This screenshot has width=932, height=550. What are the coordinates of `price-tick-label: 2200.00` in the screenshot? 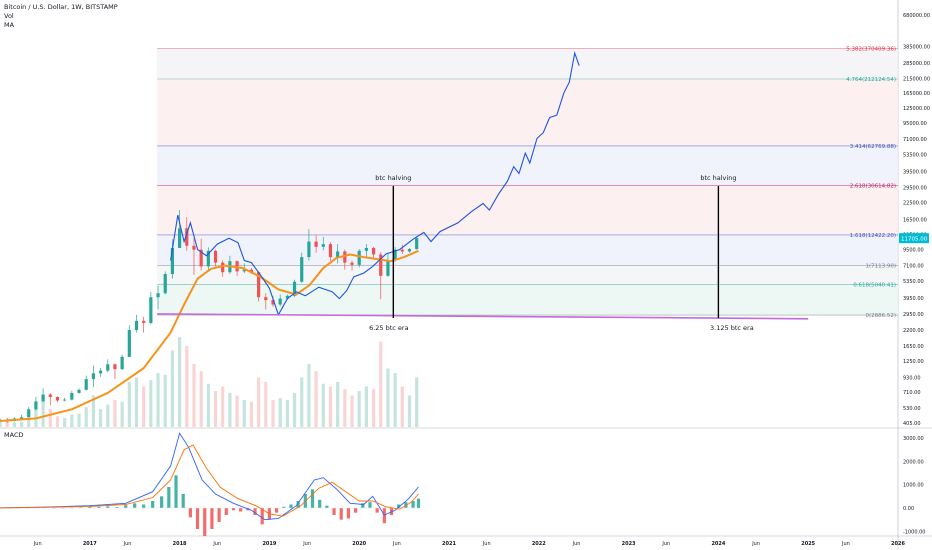 It's located at (913, 331).